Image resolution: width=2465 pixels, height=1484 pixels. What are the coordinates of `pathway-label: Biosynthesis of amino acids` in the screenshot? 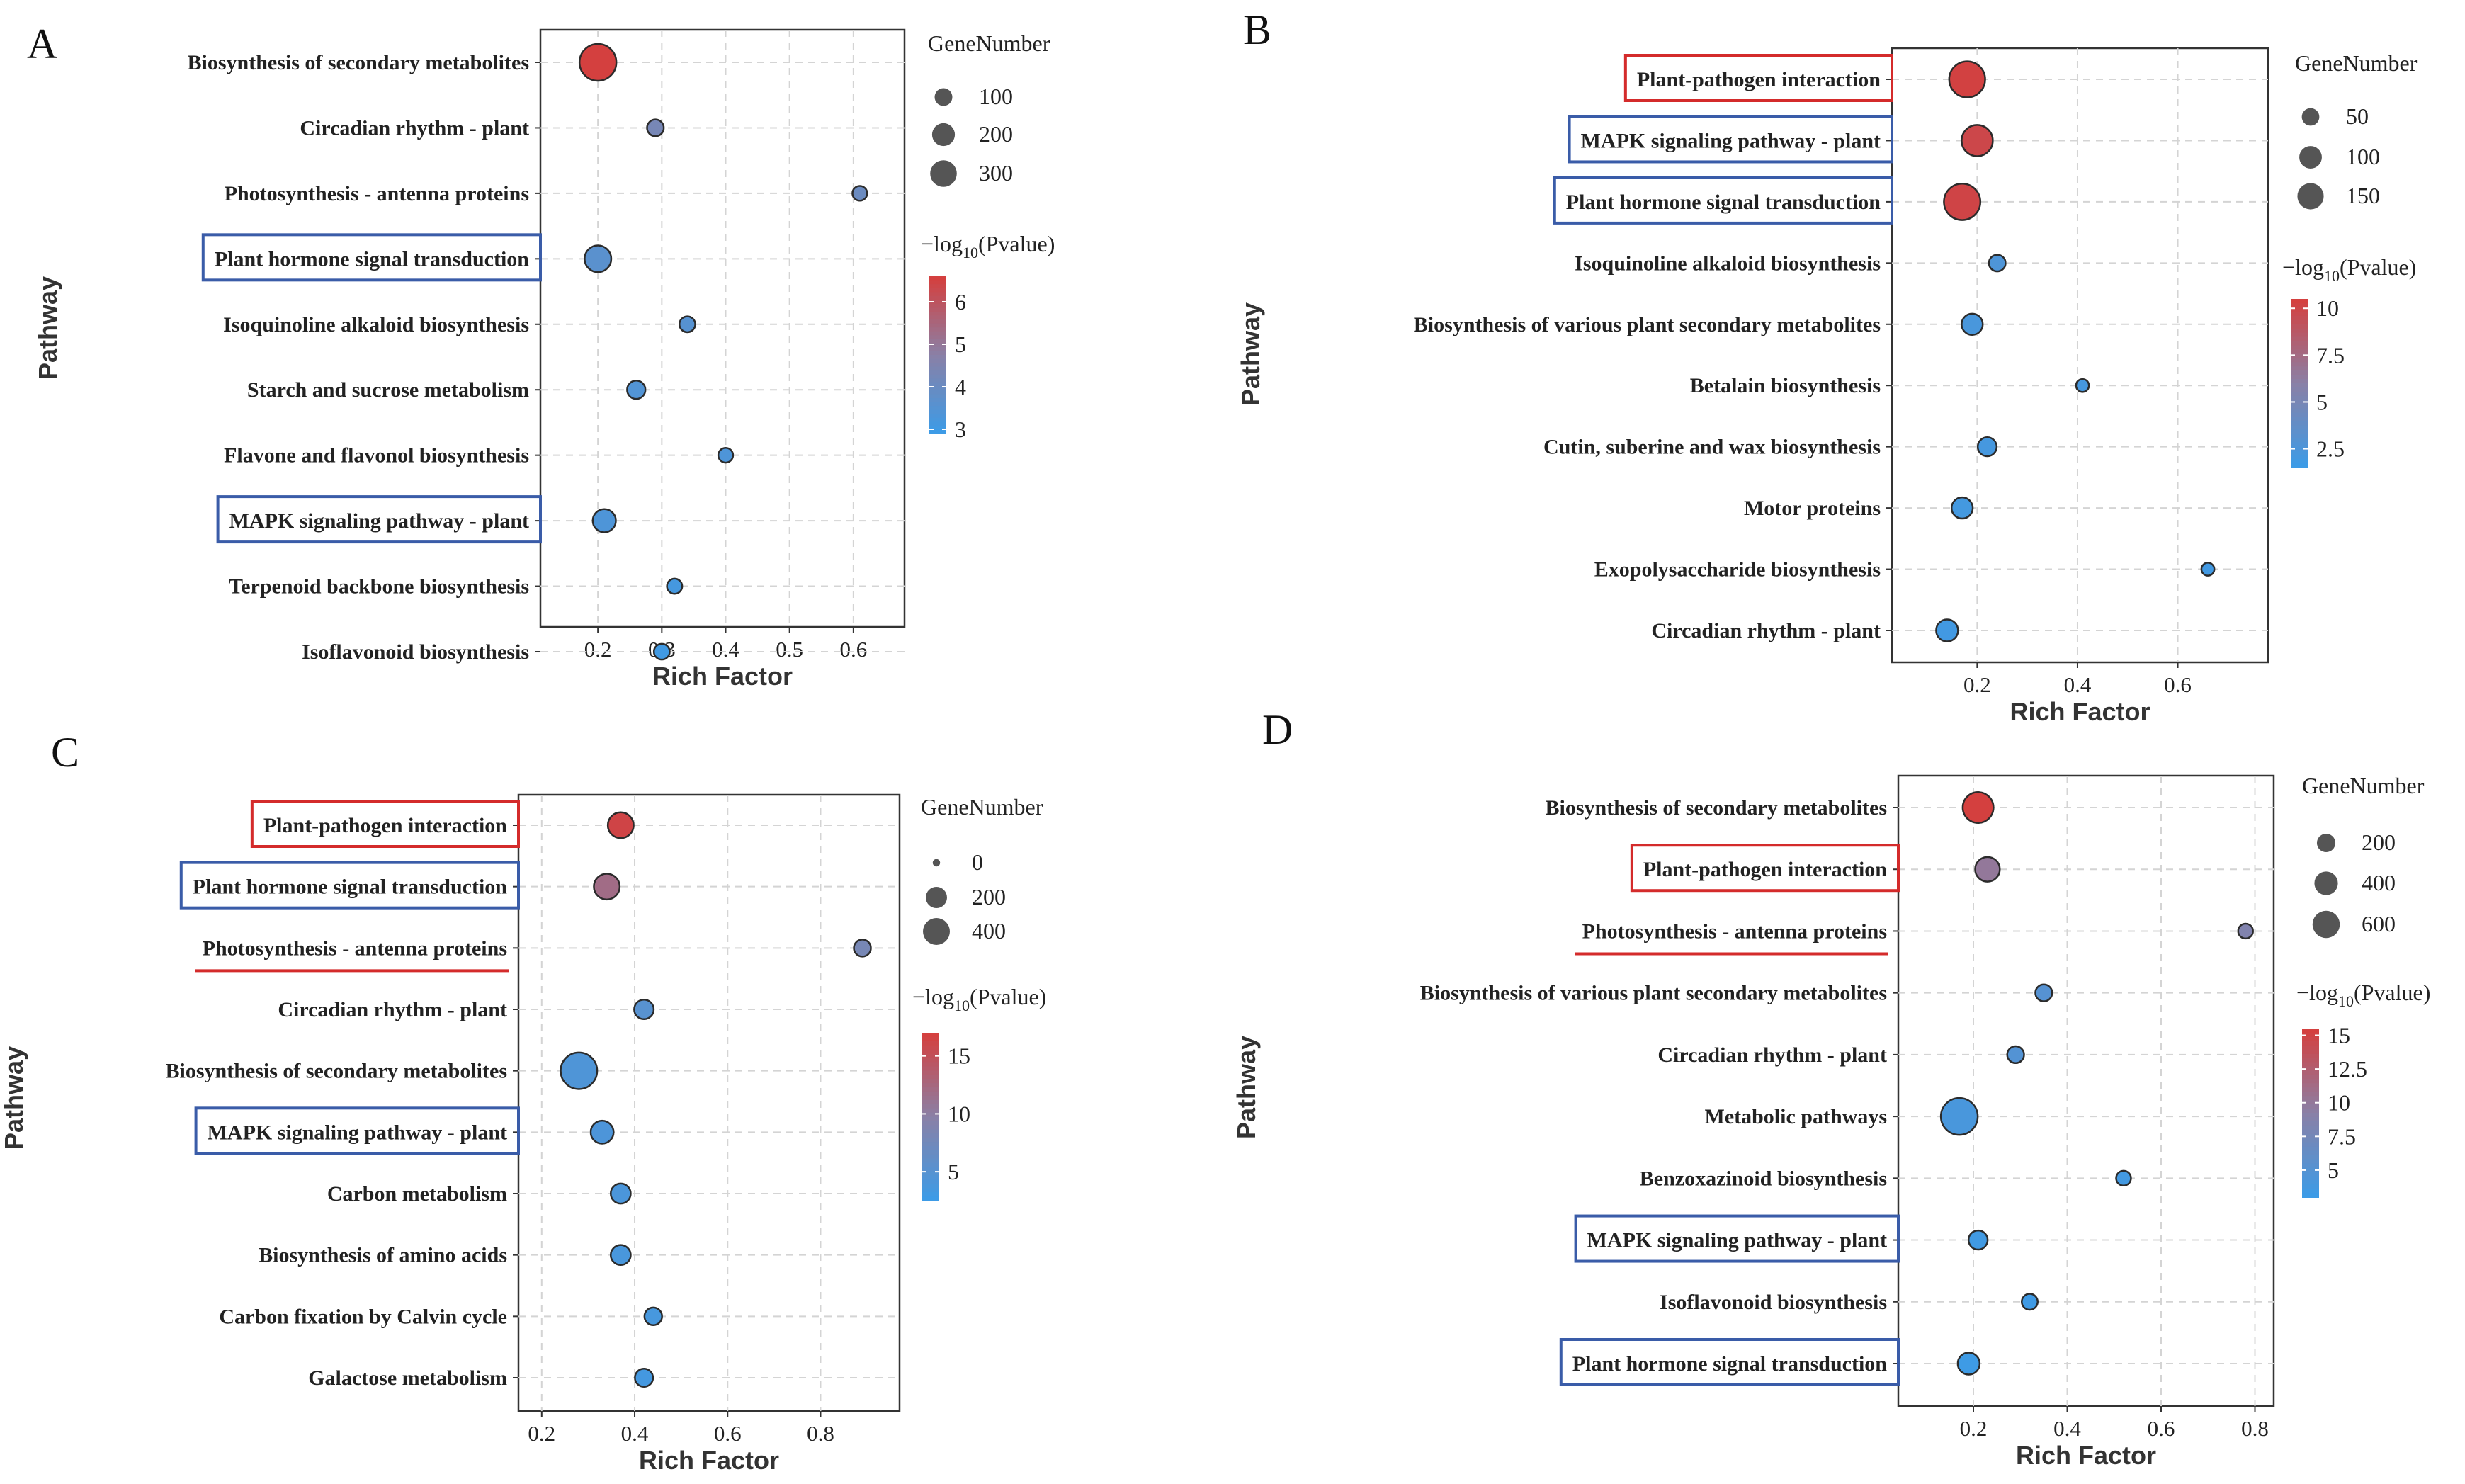 It's located at (383, 1255).